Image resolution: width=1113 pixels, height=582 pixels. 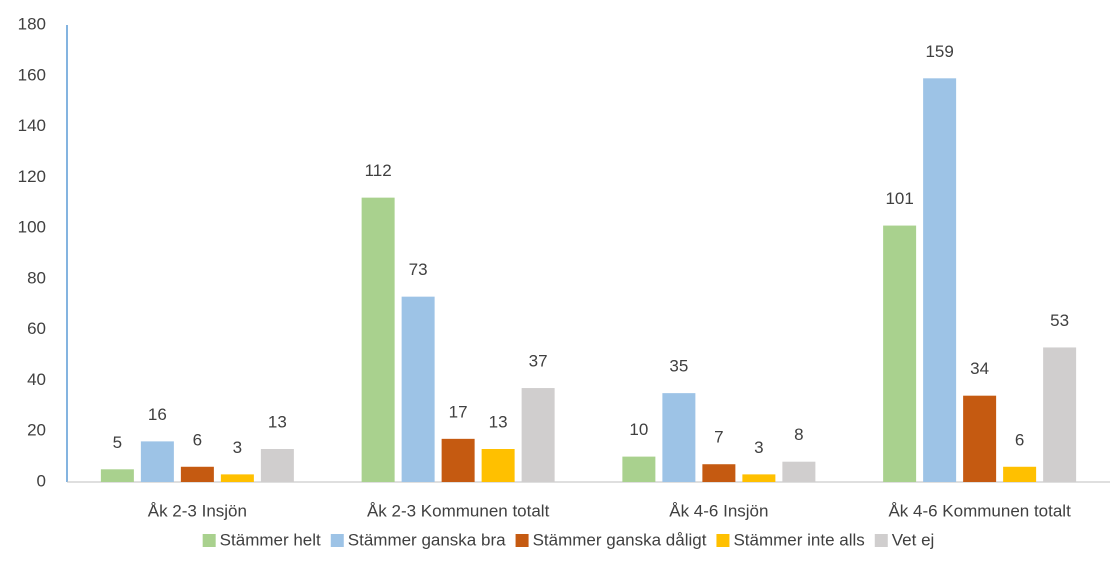 I want to click on y-tick-label: 120, so click(x=32, y=176).